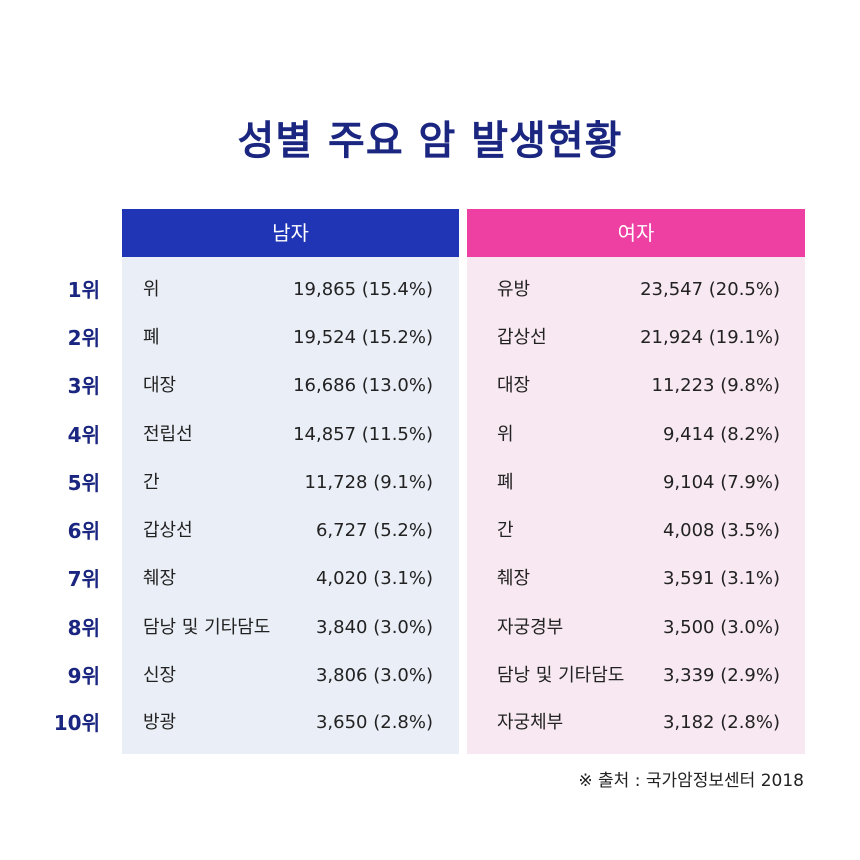 The width and height of the screenshot is (860, 860). What do you see at coordinates (505, 482) in the screenshot?
I see `female-cancer-name: 폐` at bounding box center [505, 482].